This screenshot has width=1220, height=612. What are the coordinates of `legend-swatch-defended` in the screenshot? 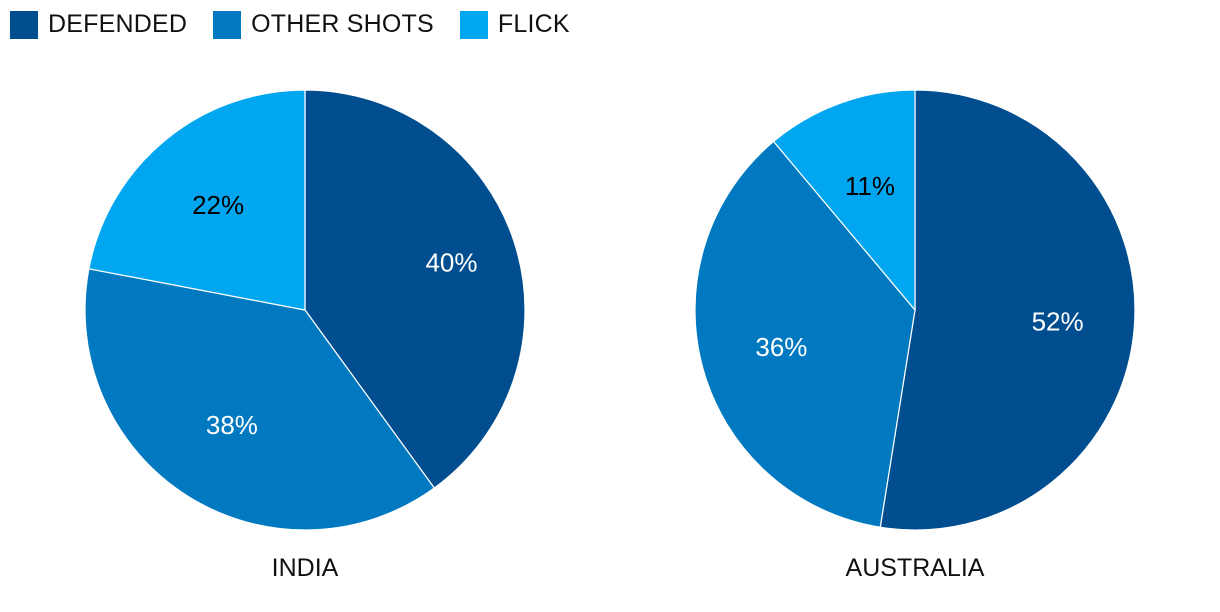 It's located at (24, 24).